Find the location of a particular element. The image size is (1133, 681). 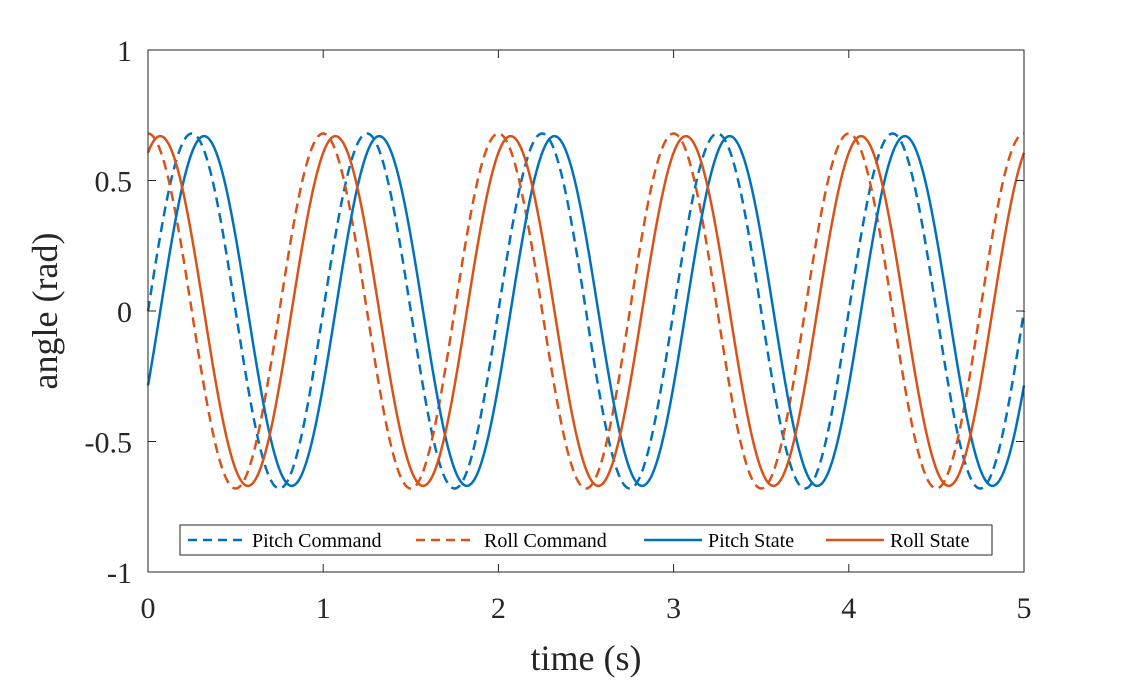

x-tick-label: 4 is located at coordinates (848, 608).